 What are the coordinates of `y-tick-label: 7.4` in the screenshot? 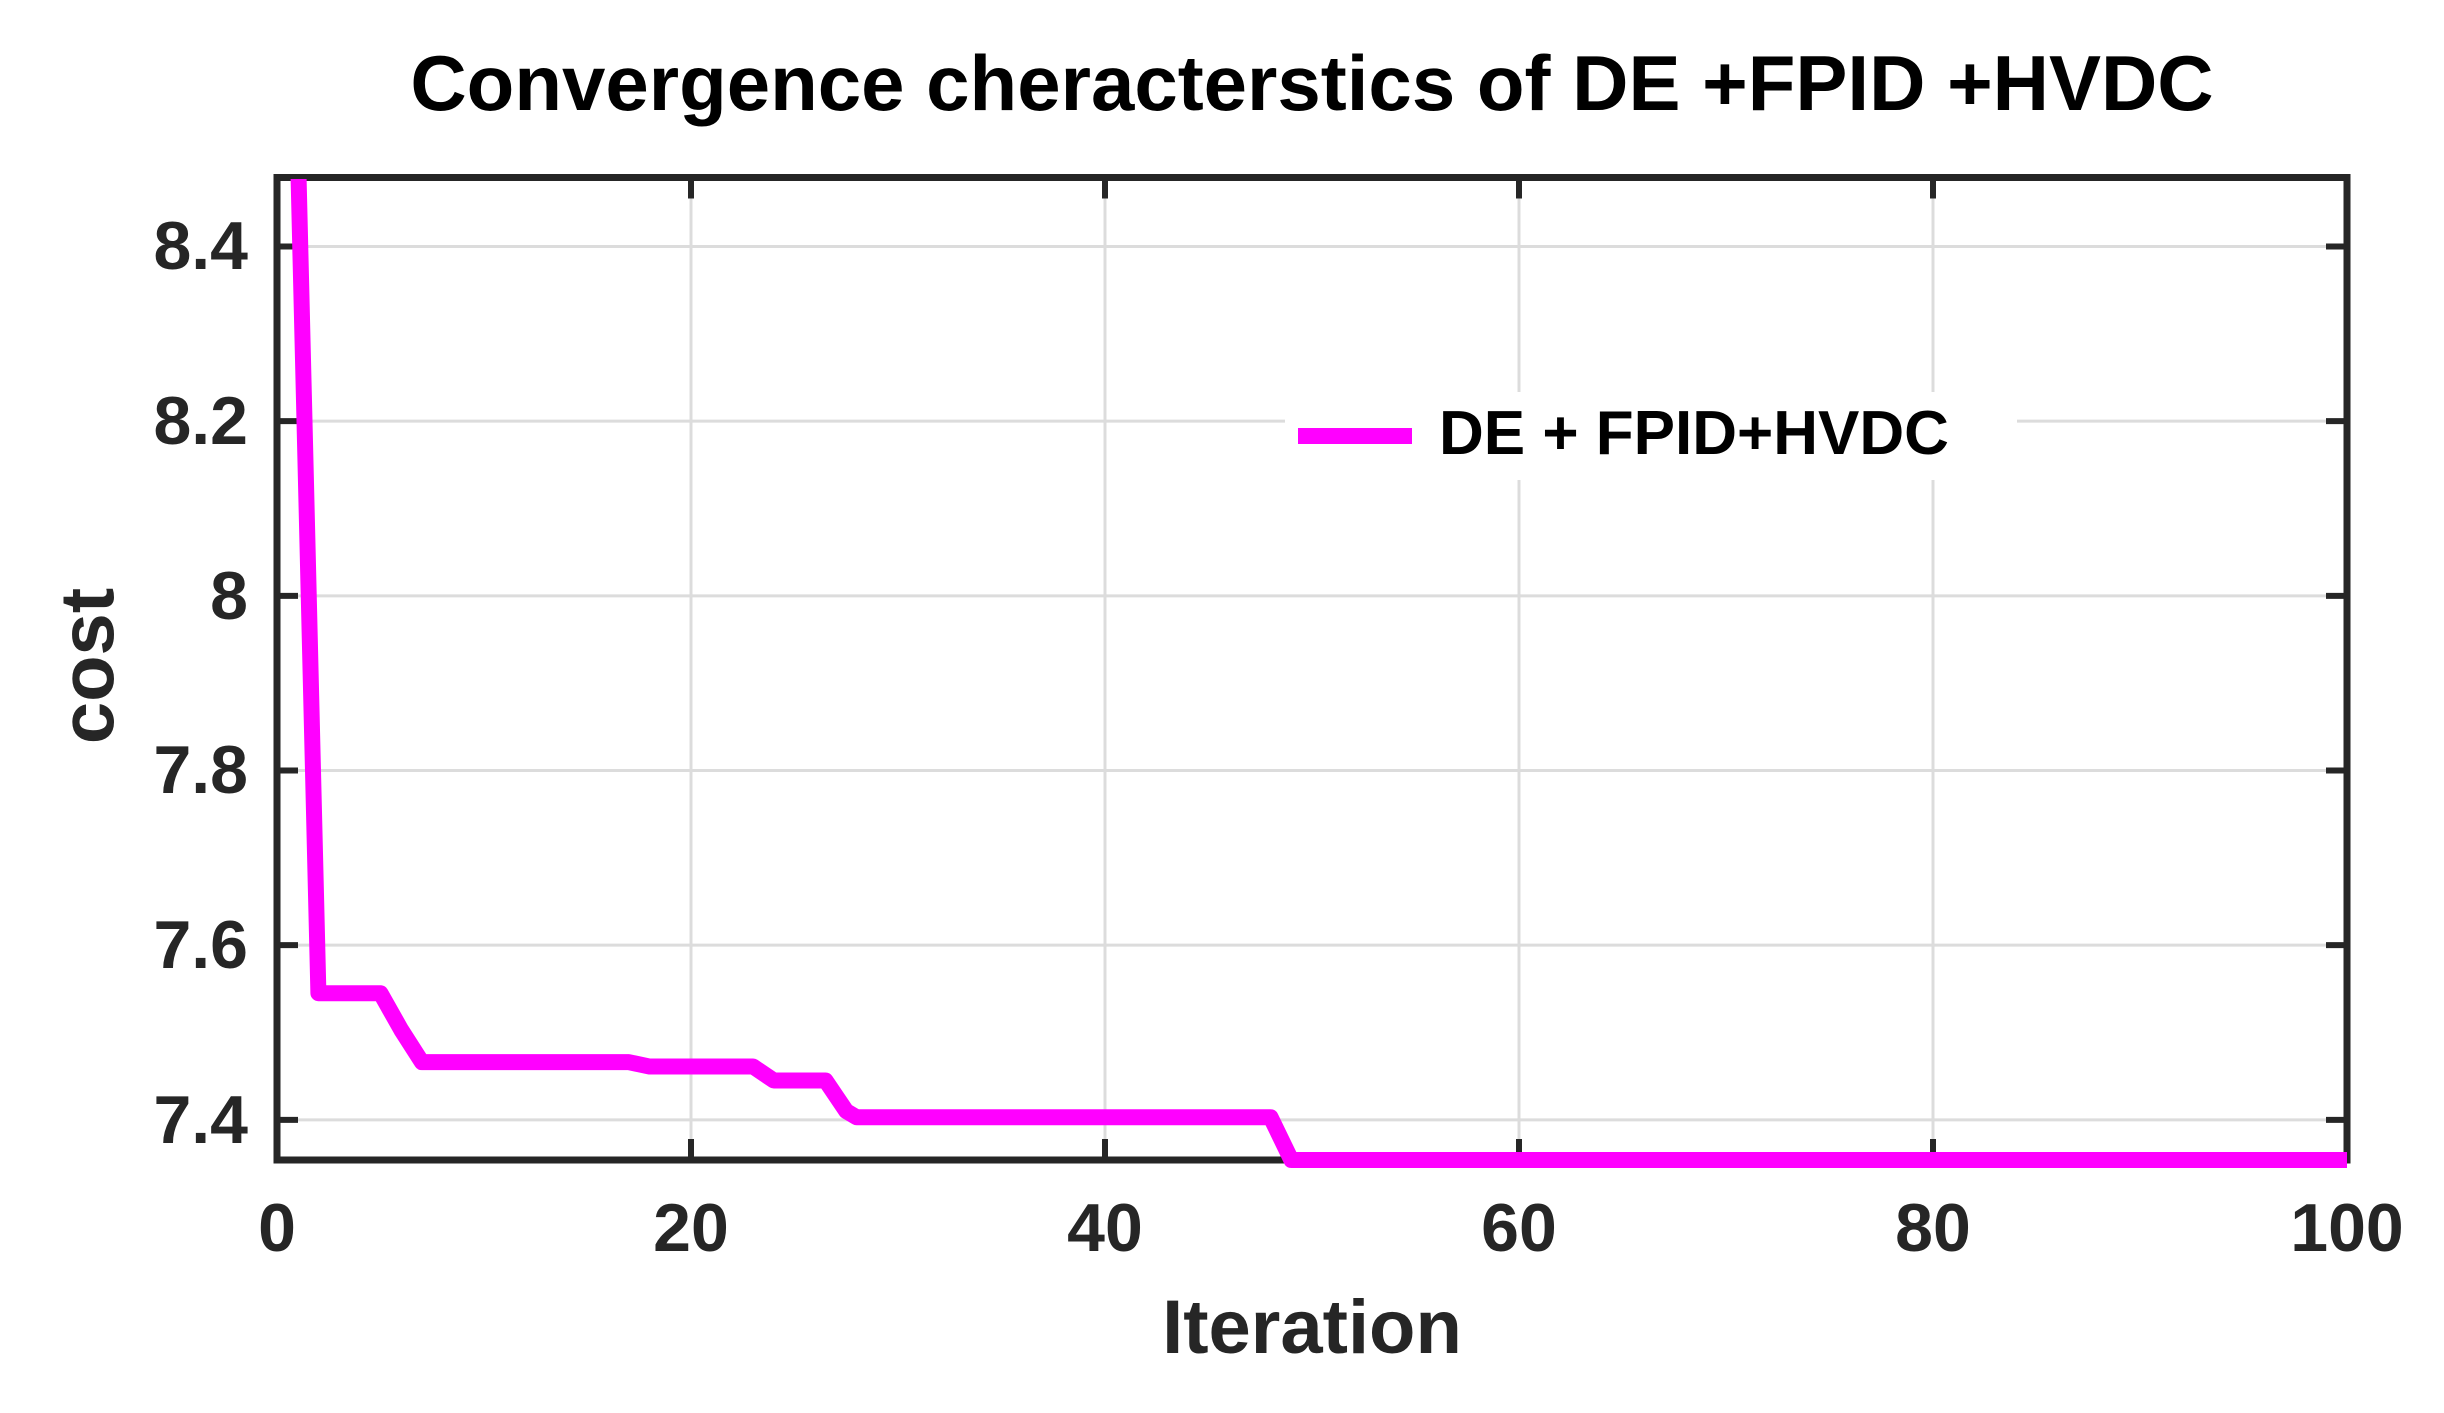 It's located at (200, 1119).